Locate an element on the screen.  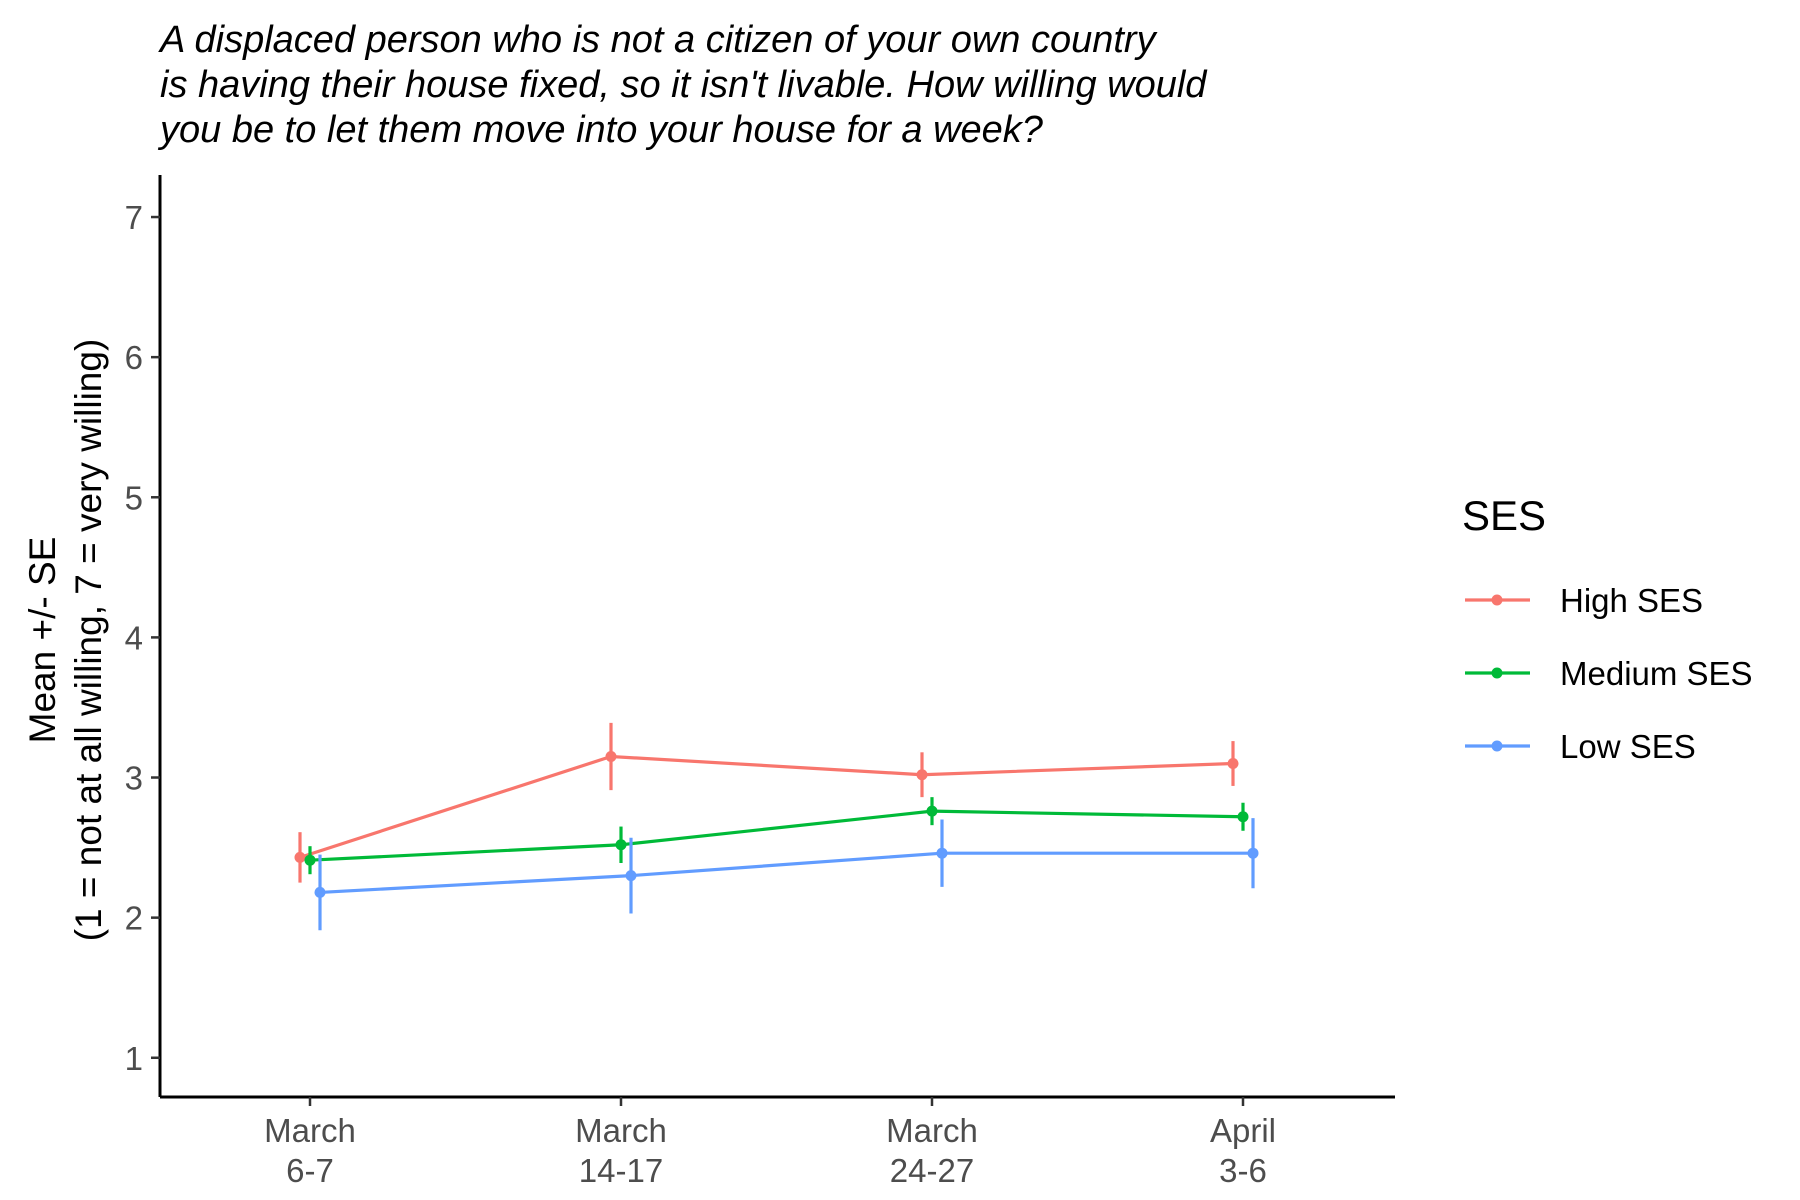
legend-label-high-ses: High SES is located at coordinates (1631, 600).